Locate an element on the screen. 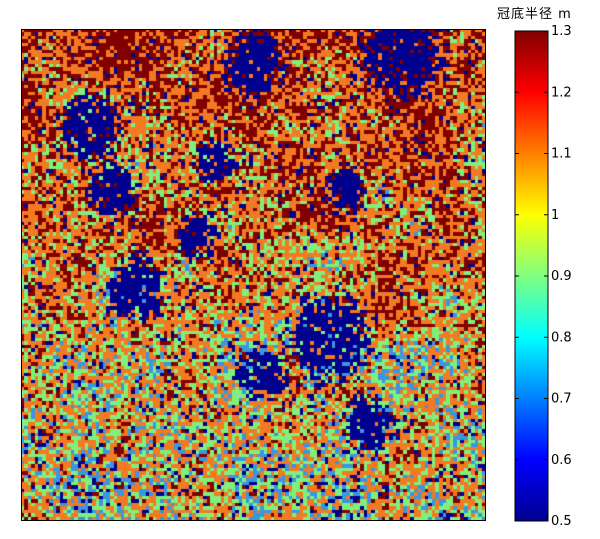  colorbar-tick-label: 0.9 is located at coordinates (561, 276).